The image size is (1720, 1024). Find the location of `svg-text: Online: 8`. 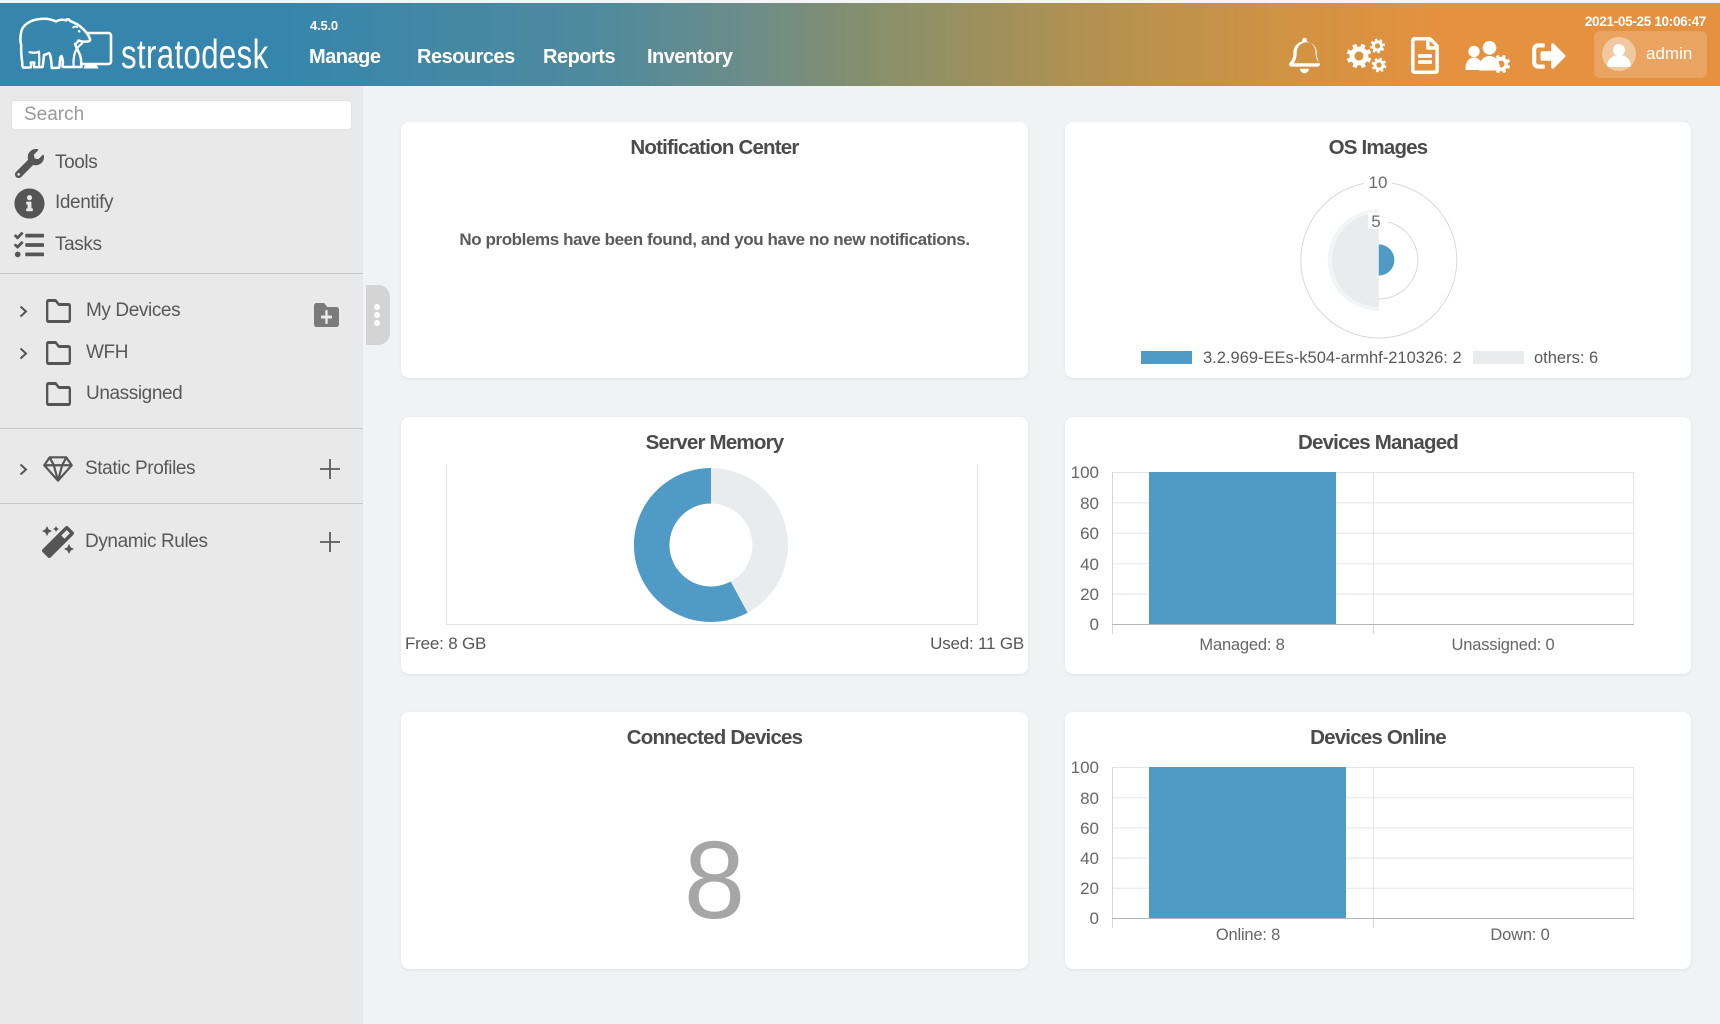

svg-text: Online: 8 is located at coordinates (1248, 935).